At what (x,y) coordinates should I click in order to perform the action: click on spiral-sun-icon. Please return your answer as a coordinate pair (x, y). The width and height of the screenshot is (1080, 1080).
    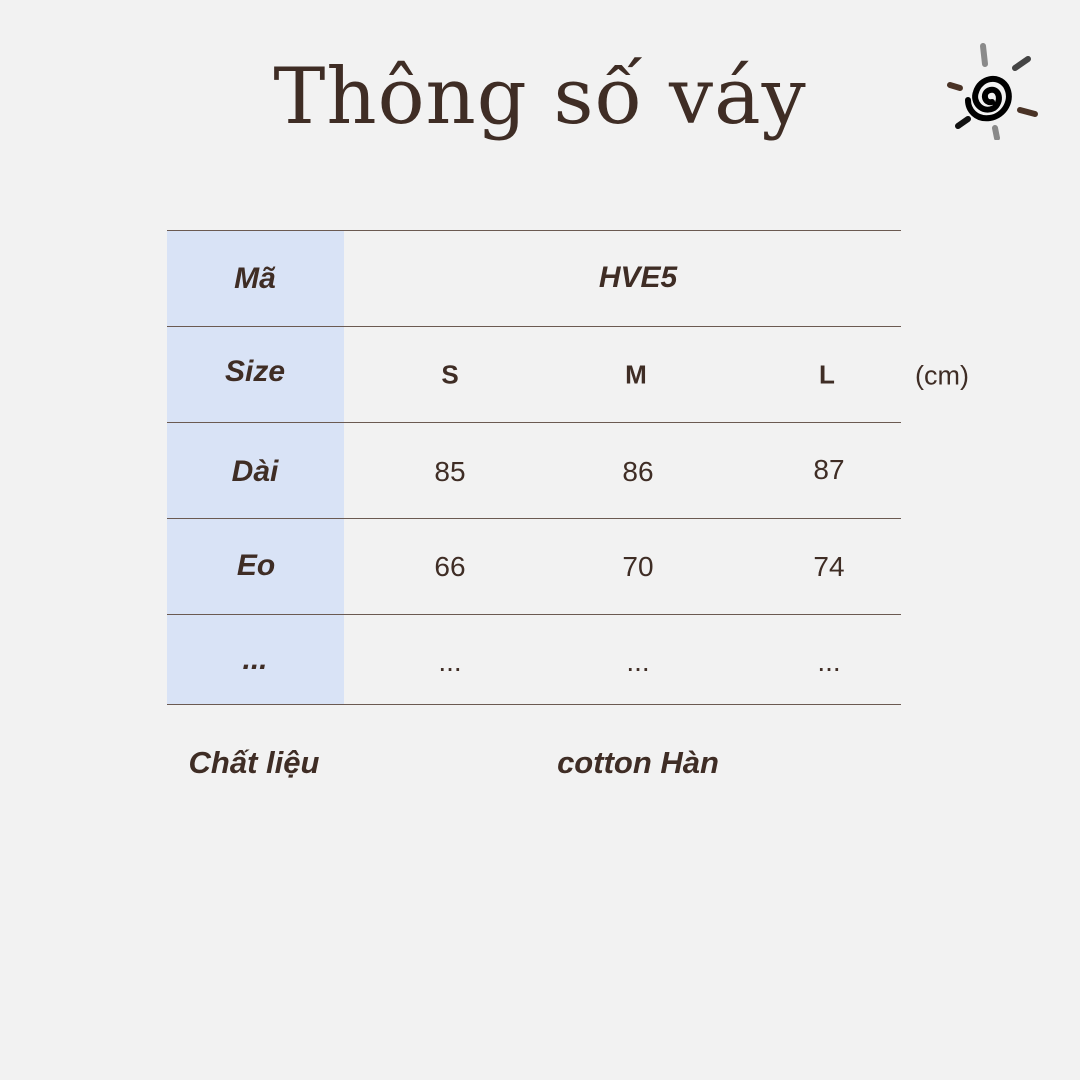
    Looking at the image, I should click on (992, 91).